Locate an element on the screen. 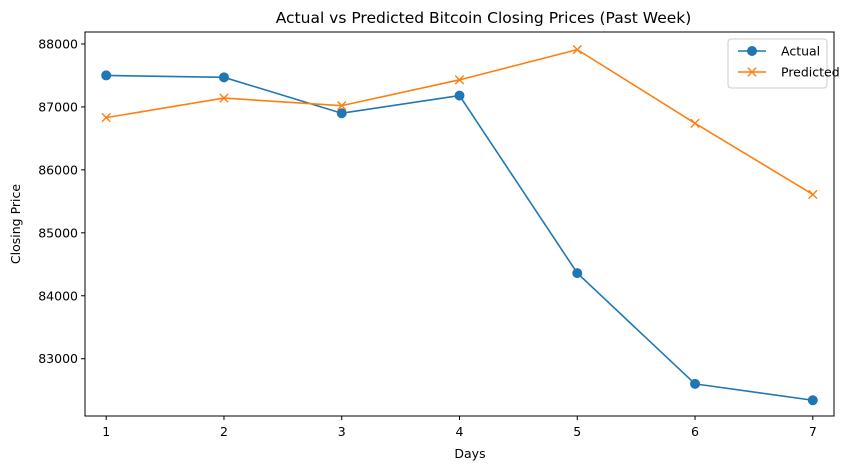 Image resolution: width=868 pixels, height=470 pixels. legend-items: Actual Predicted is located at coordinates (789, 62).